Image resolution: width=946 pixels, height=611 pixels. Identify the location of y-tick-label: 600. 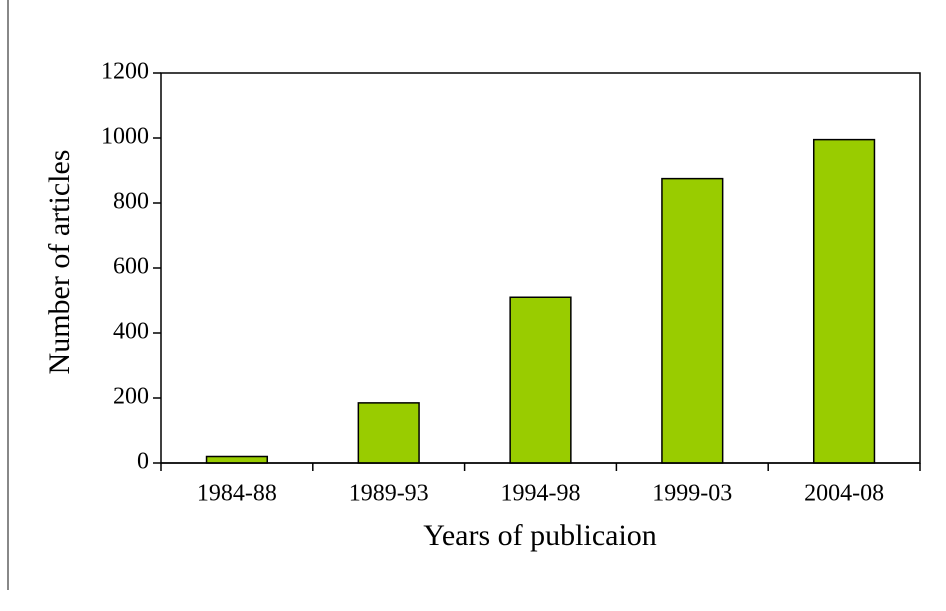
(131, 267).